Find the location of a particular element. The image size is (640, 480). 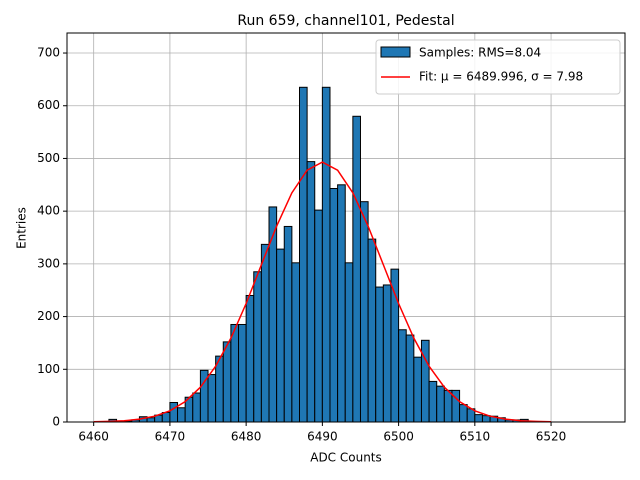

x-tick-label: 6460 is located at coordinates (93, 437).